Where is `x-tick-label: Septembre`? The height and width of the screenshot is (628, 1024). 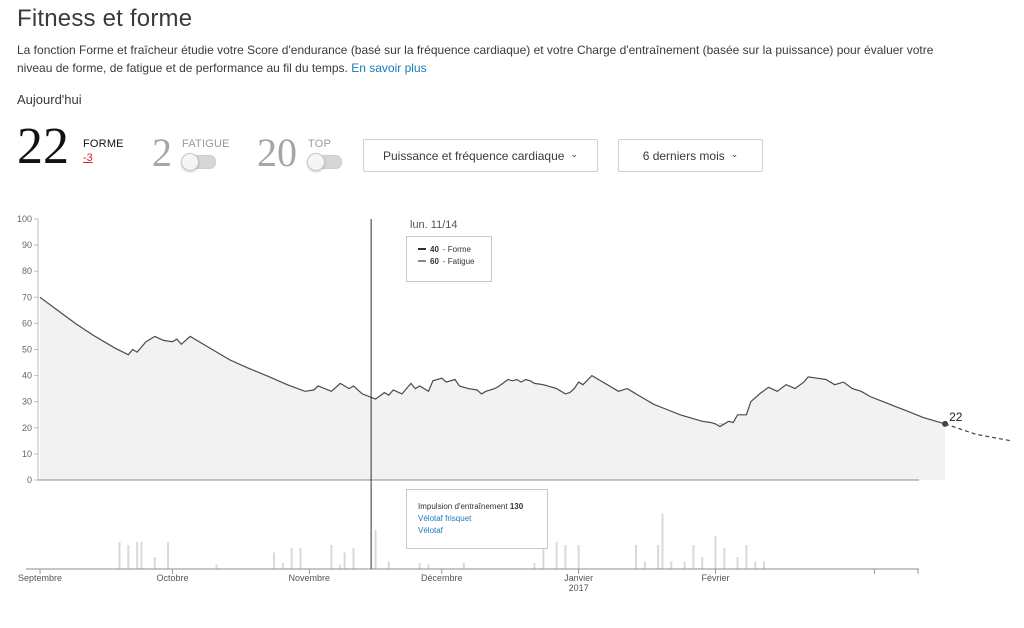
x-tick-label: Septembre is located at coordinates (40, 578).